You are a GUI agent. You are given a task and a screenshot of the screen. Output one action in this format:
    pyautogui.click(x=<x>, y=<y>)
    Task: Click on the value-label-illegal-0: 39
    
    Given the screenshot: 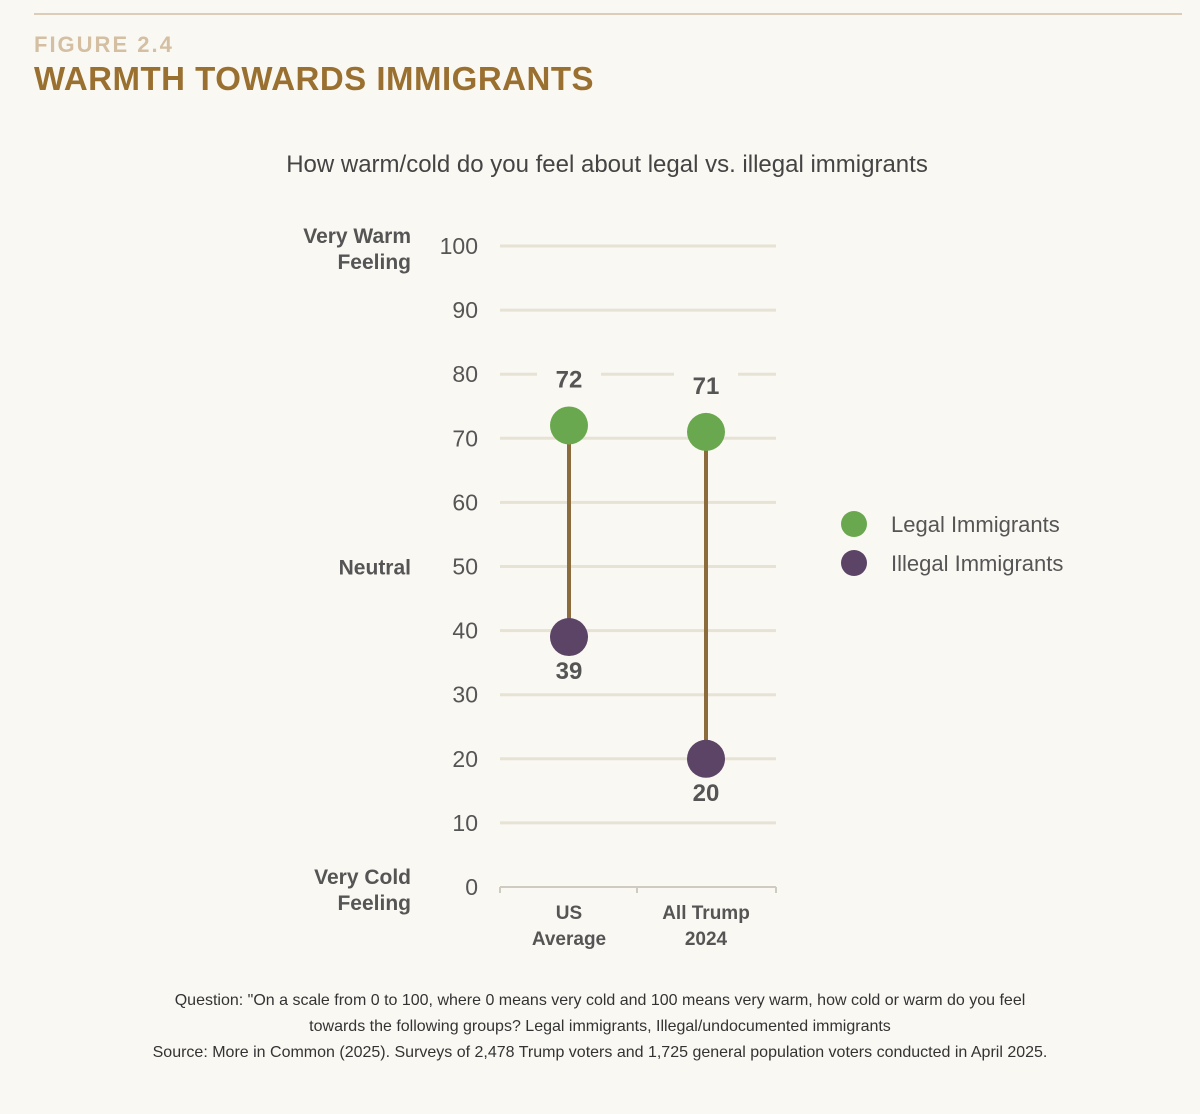 What is the action you would take?
    pyautogui.click(x=569, y=671)
    